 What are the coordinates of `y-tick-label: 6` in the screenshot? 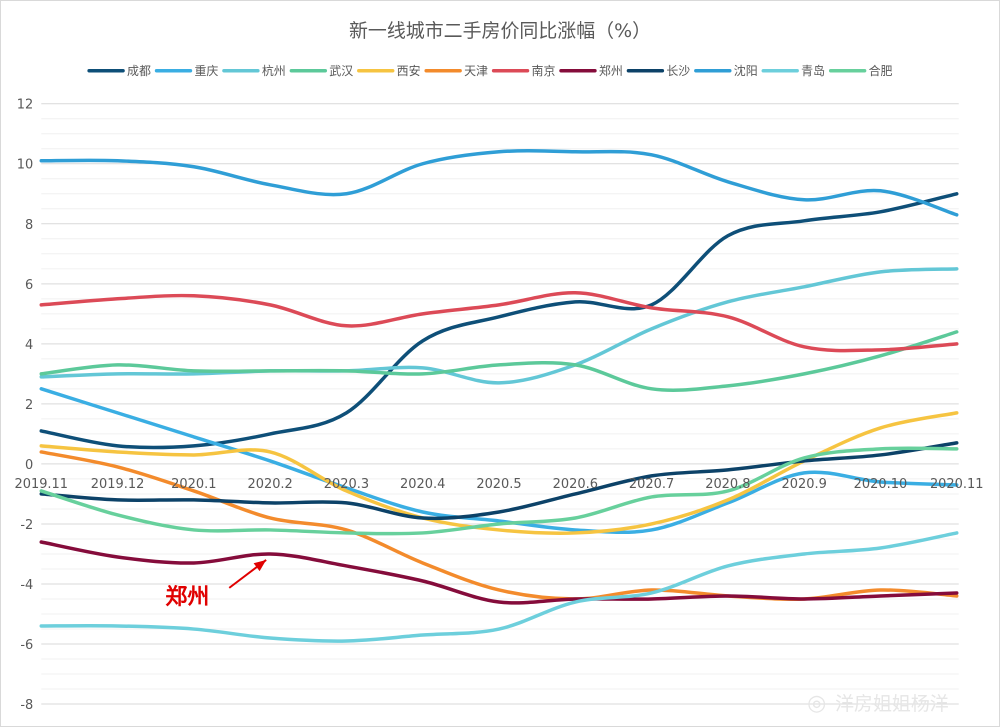 It's located at (29, 285).